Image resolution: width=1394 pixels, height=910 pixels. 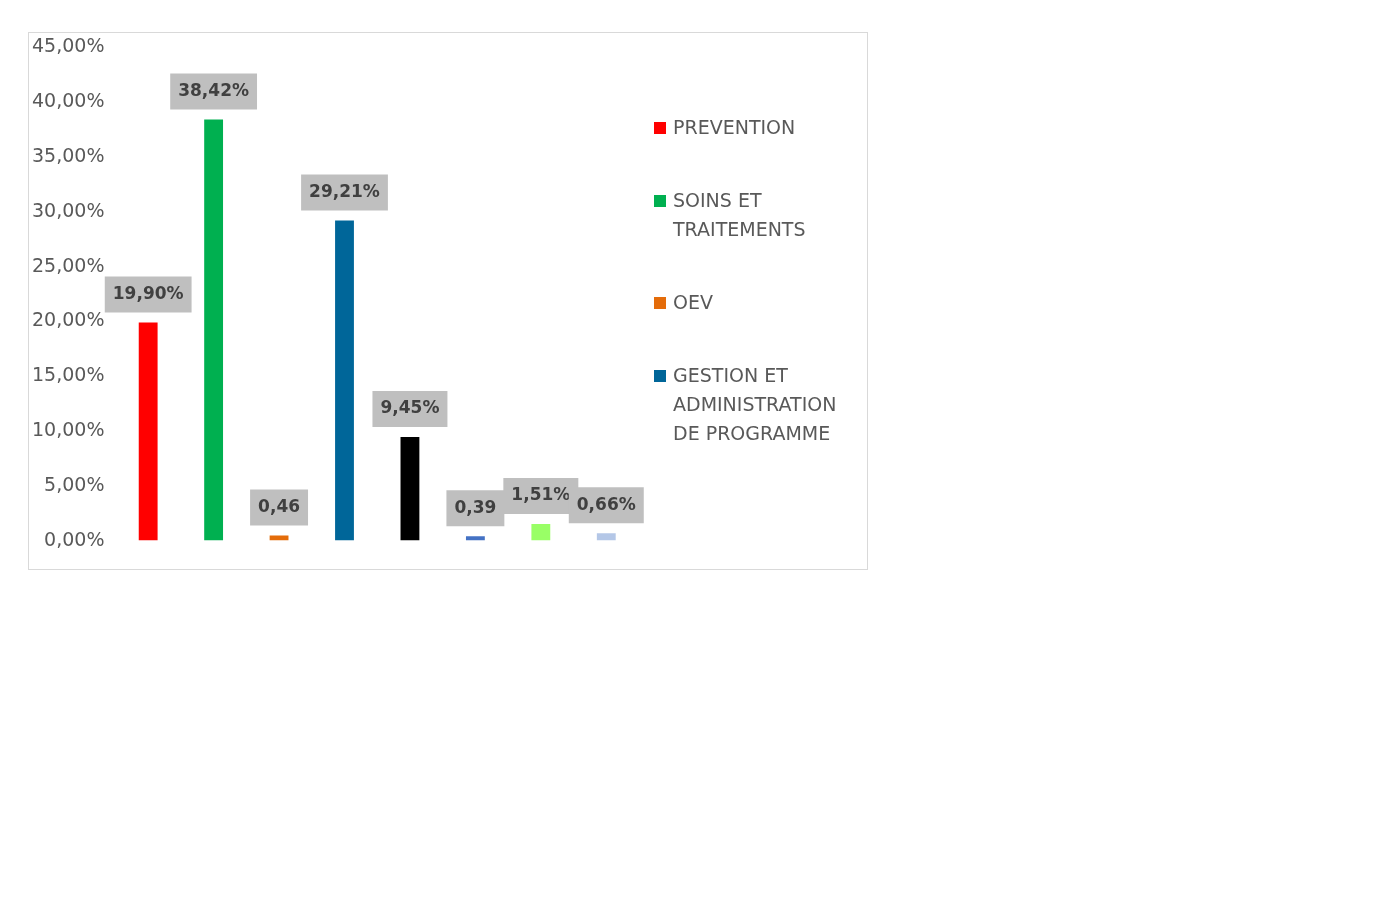 What do you see at coordinates (410, 407) in the screenshot?
I see `data-label: 9,45%` at bounding box center [410, 407].